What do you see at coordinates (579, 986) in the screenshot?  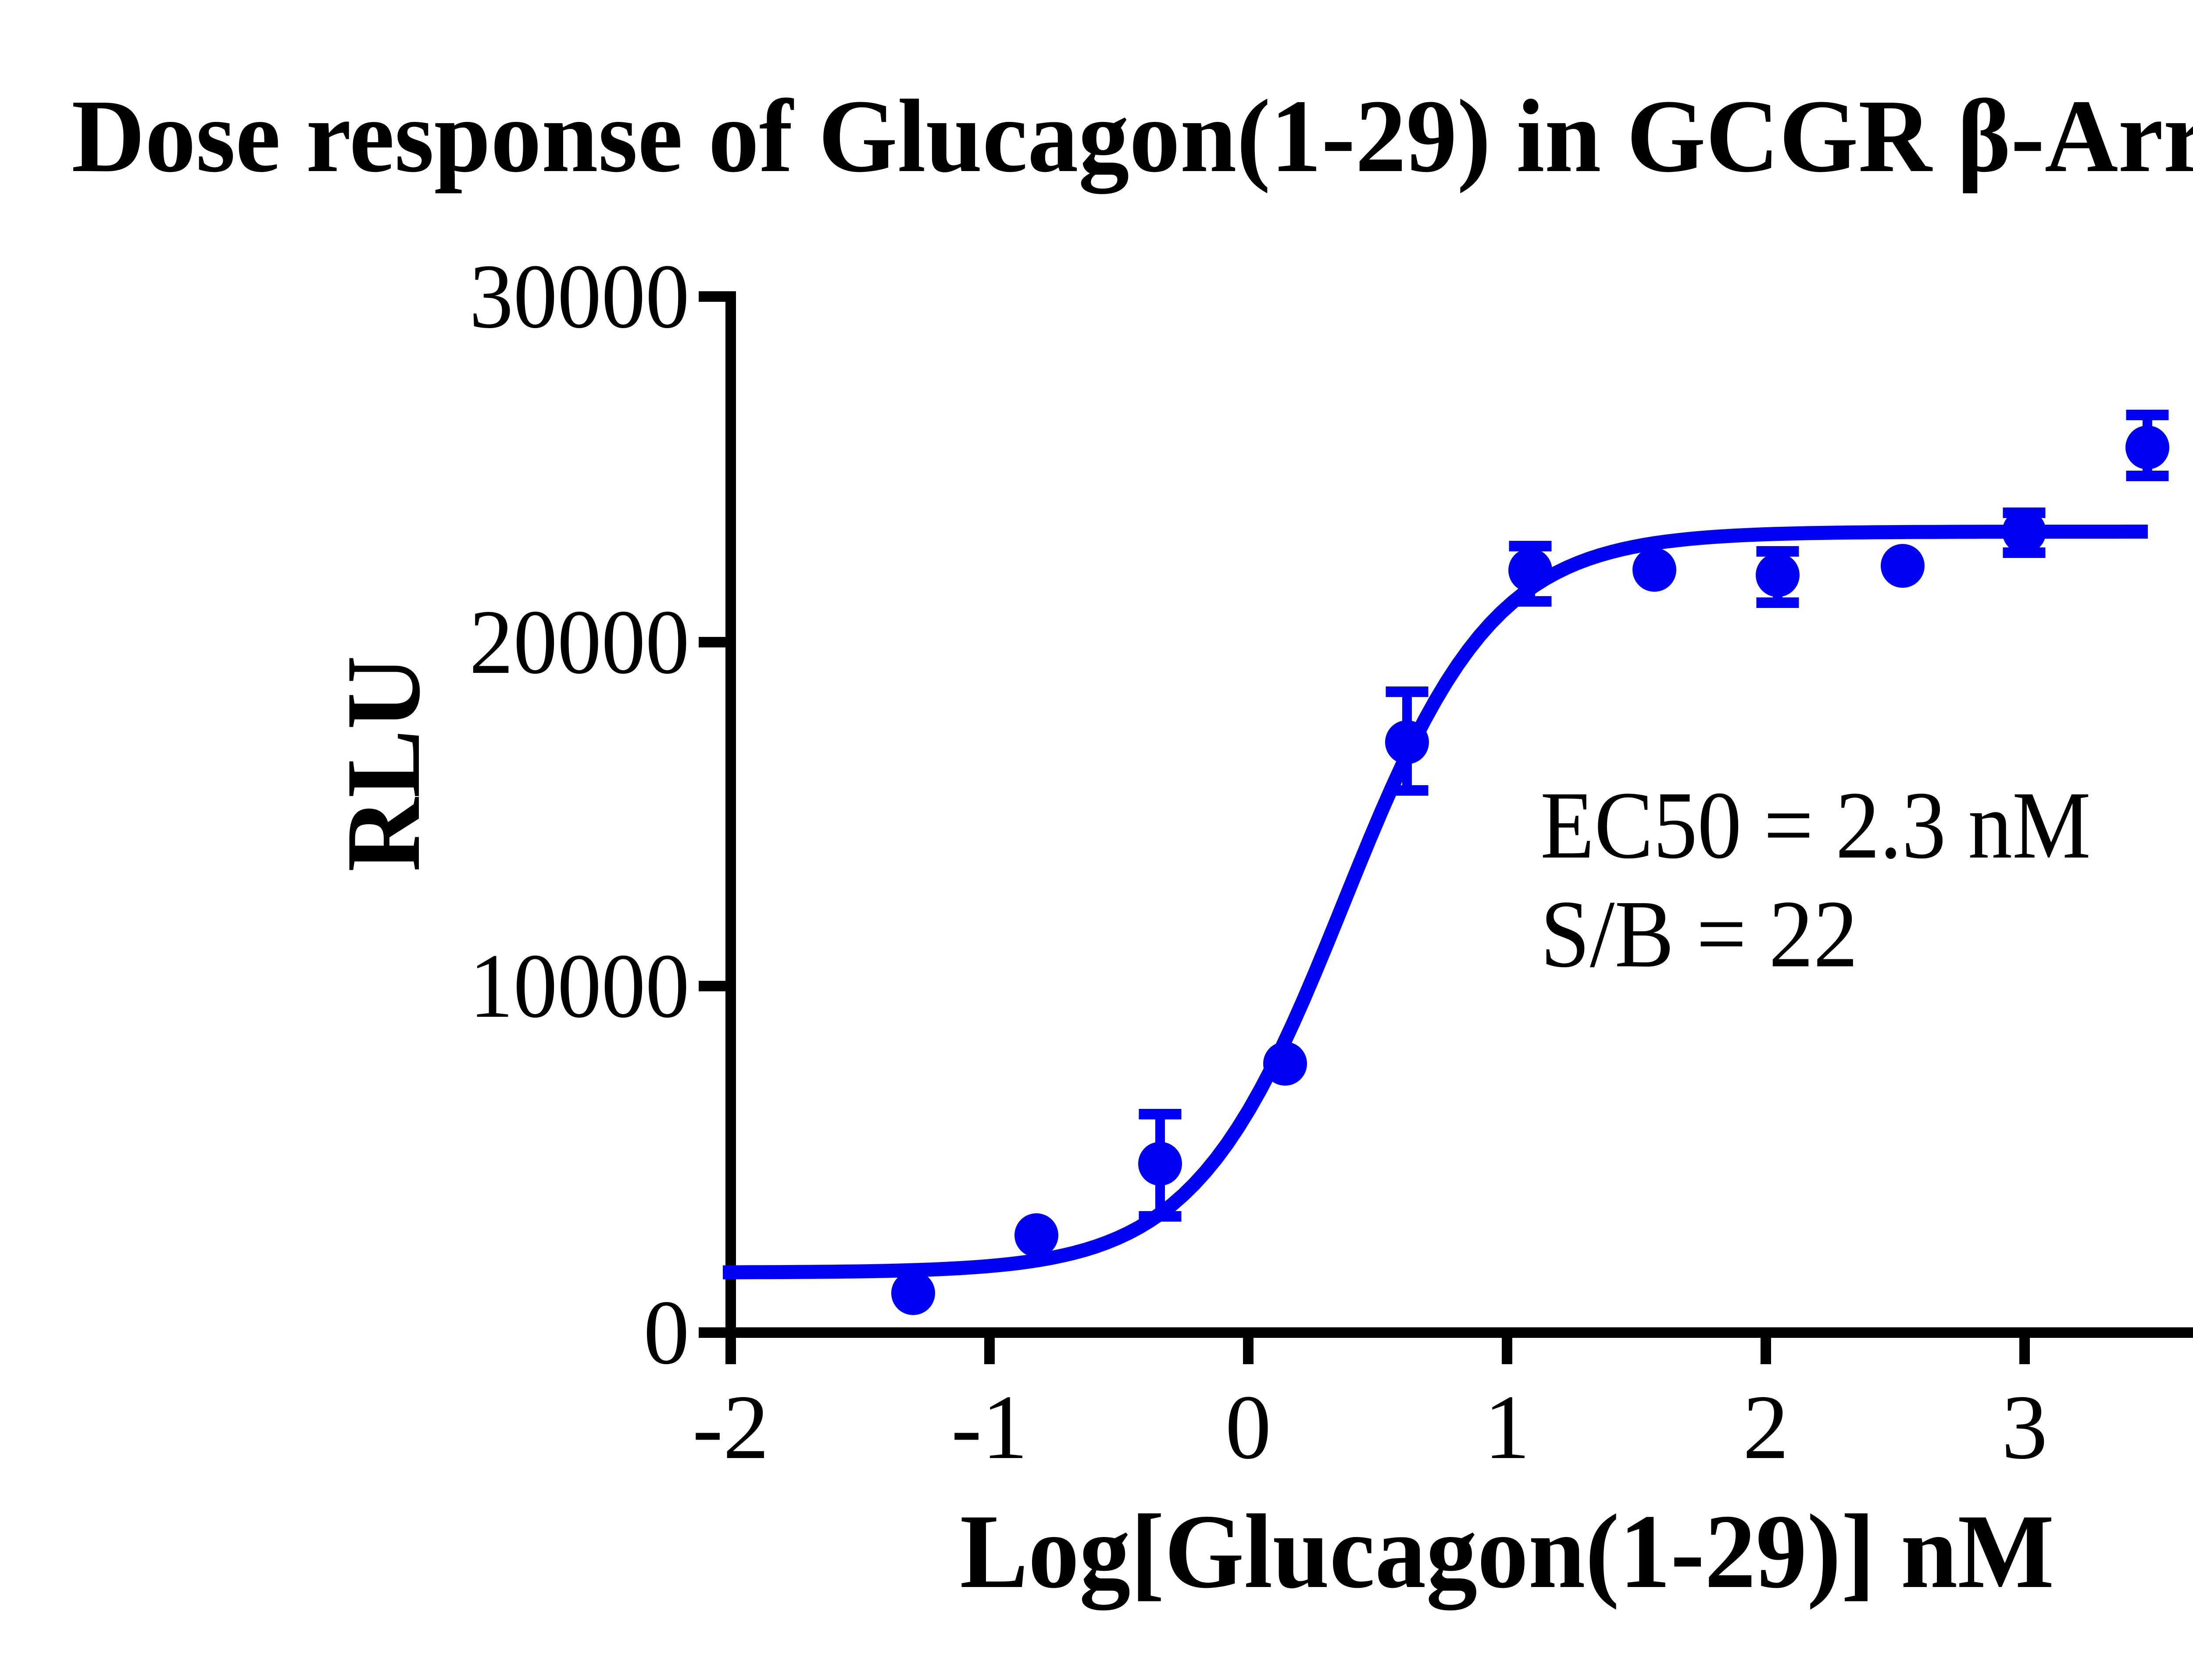 I see `svg-text: 10000` at bounding box center [579, 986].